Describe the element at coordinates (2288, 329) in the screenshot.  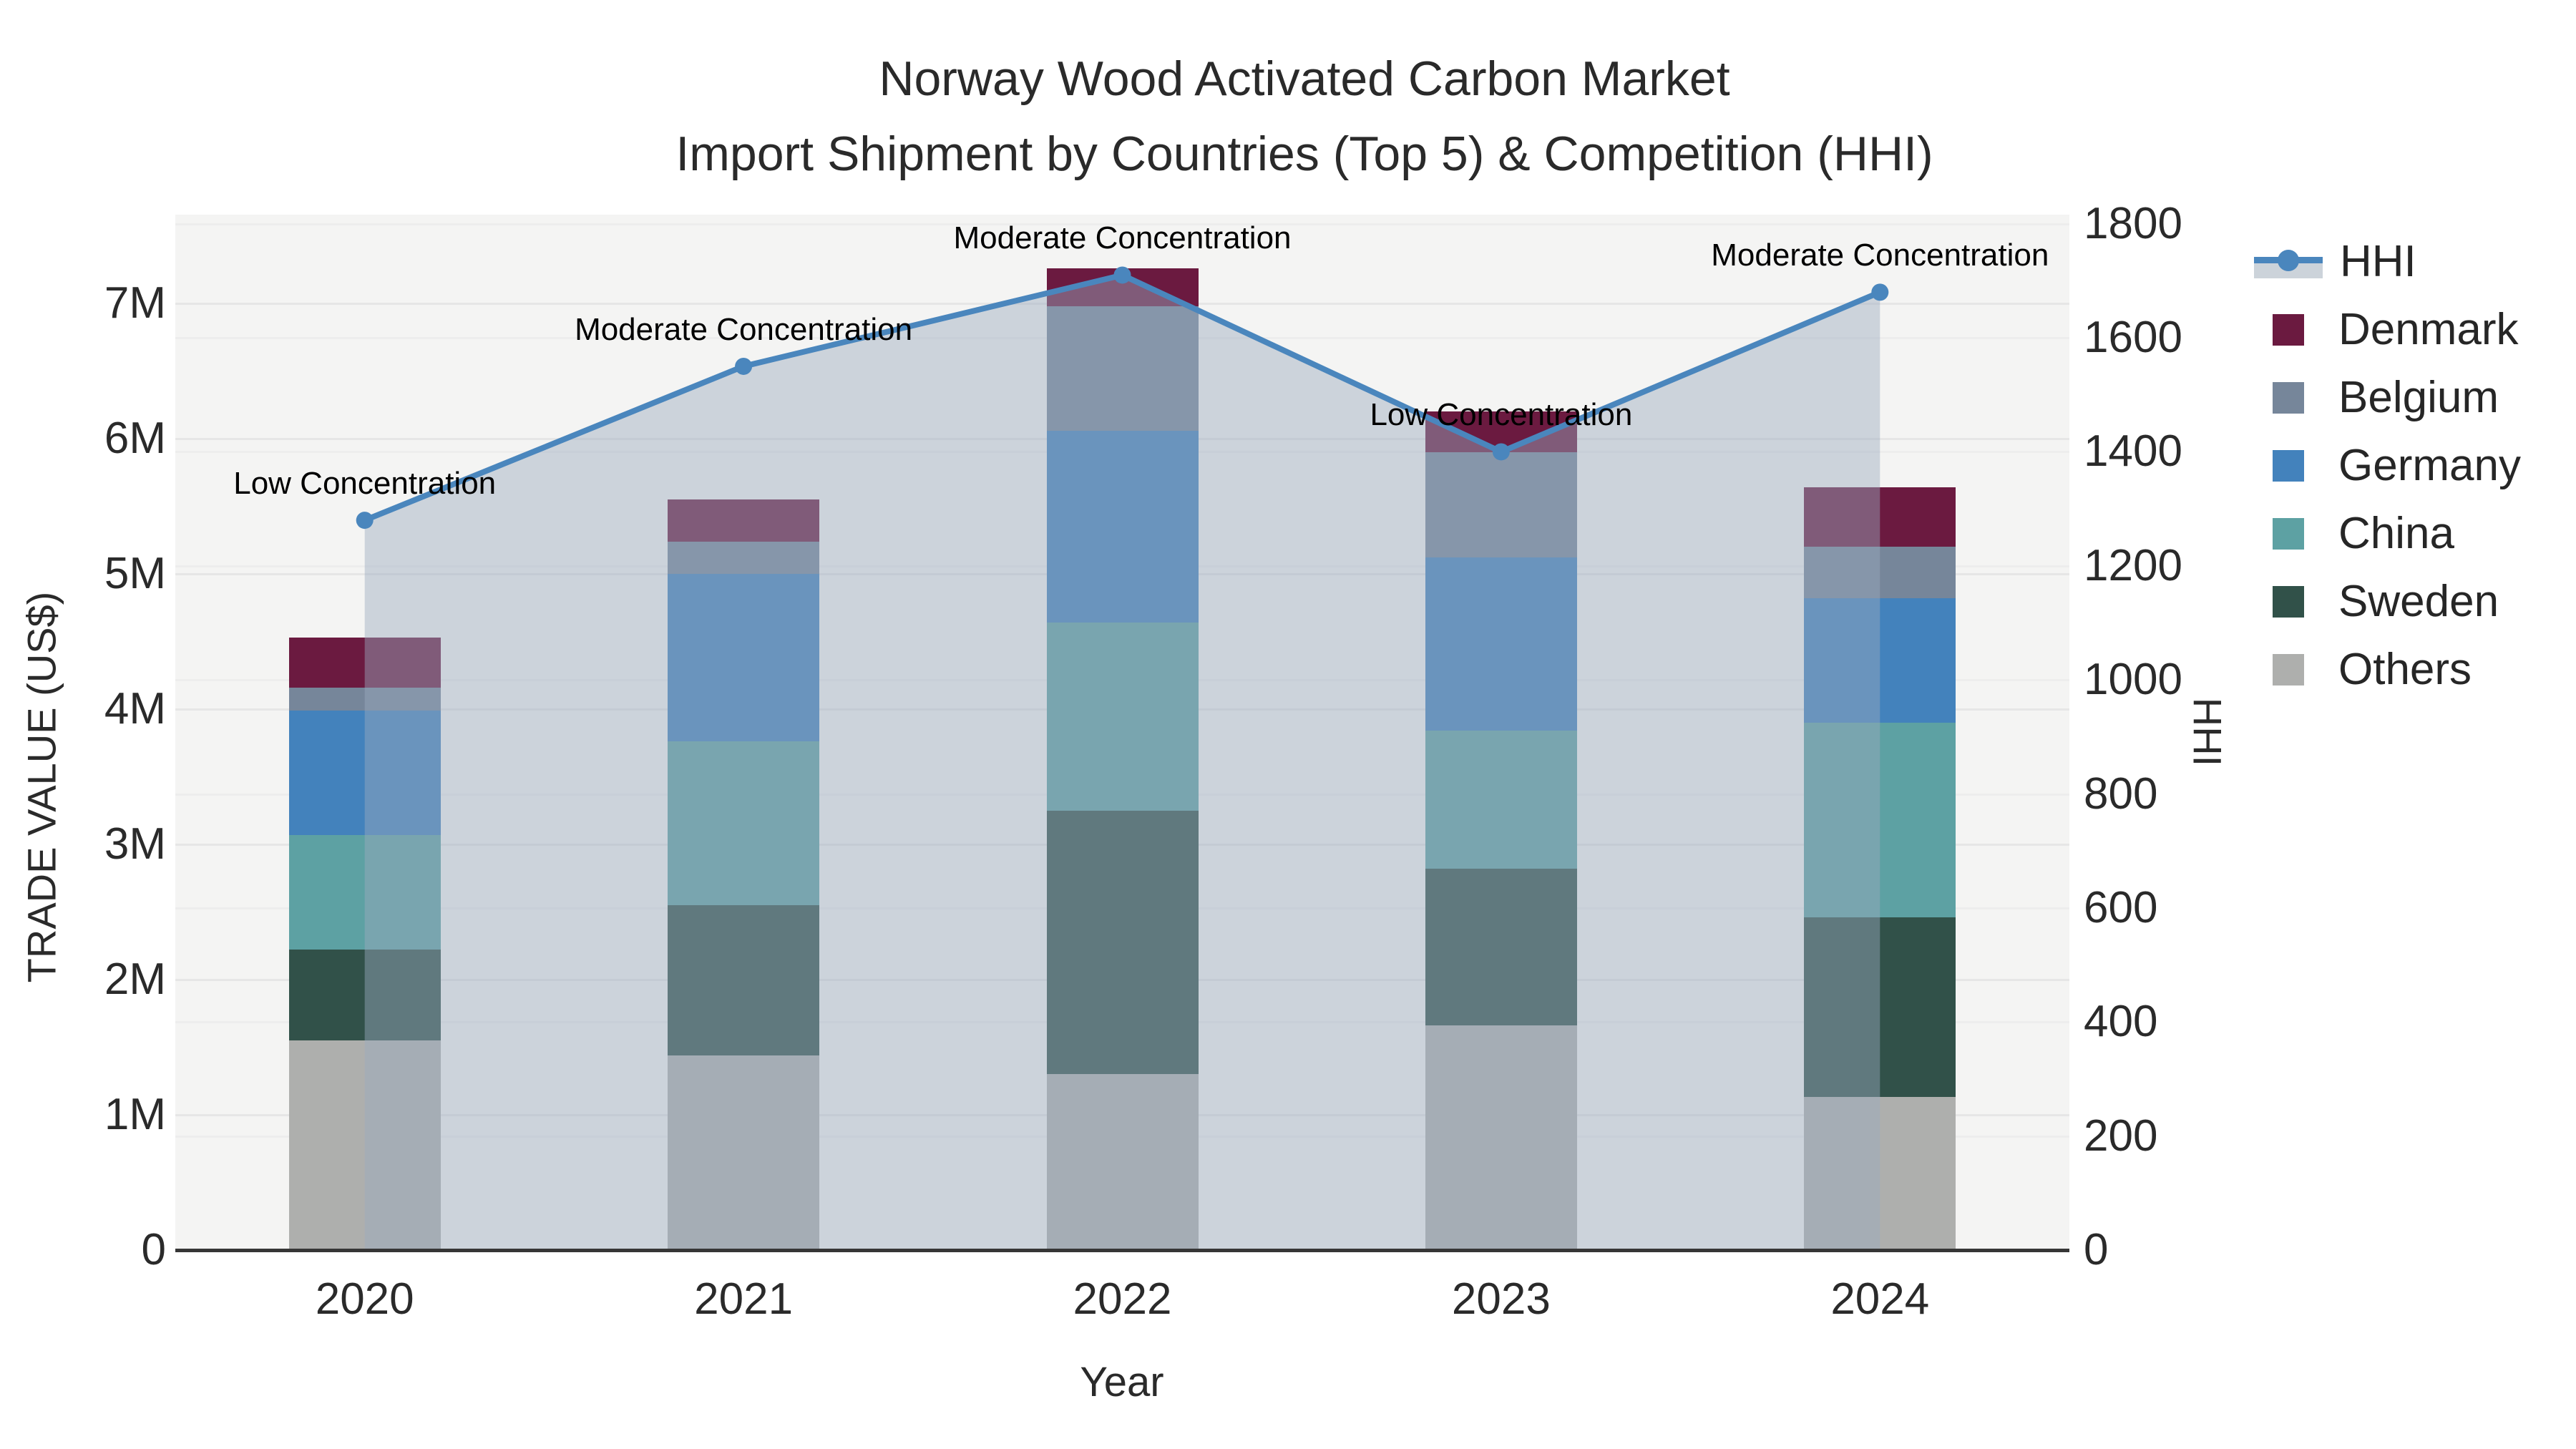
I see `legend-swatch-denmark` at that location.